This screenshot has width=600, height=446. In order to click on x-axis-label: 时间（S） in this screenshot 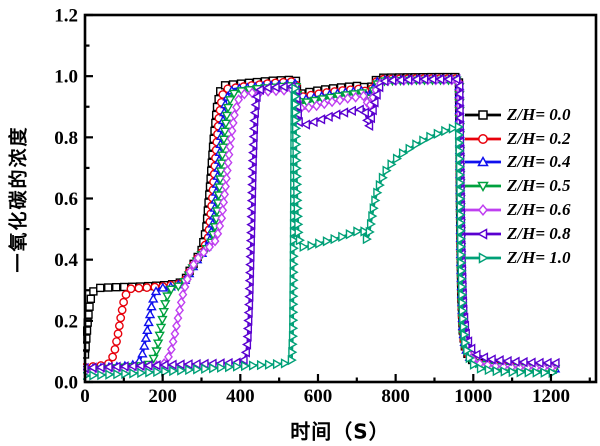, I will do `click(340, 431)`.